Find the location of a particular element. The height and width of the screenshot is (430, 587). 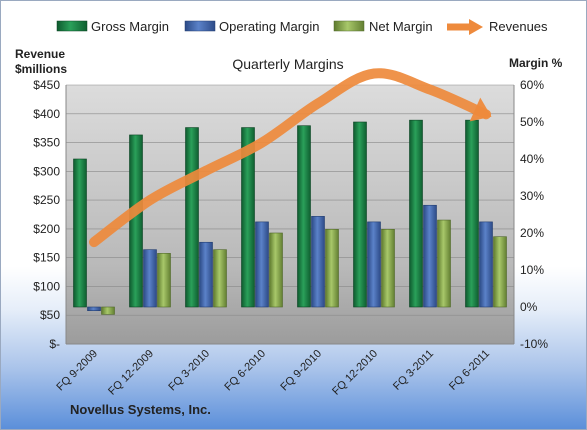

revenues-arrowhead is located at coordinates (480, 109).